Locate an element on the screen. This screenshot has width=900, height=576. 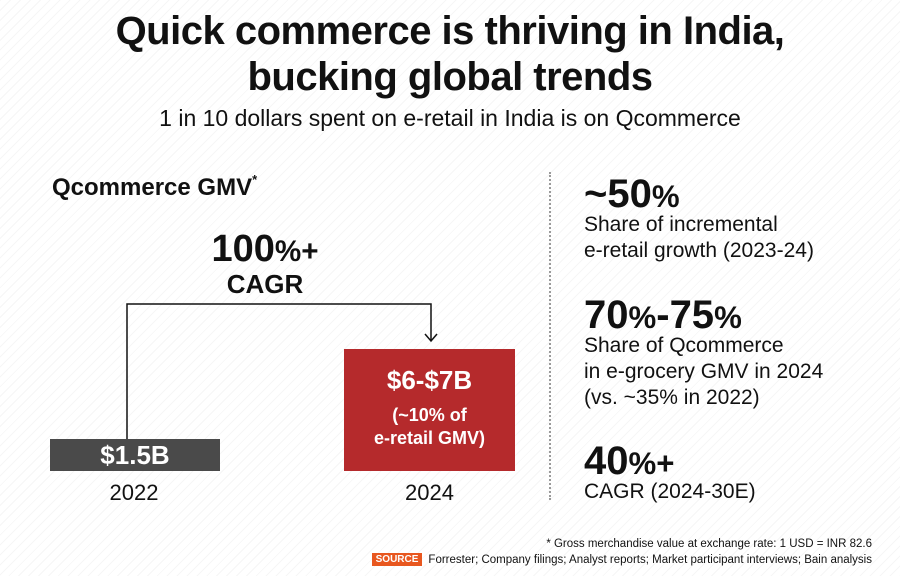
chart-title: Qcommerce GMV* is located at coordinates (155, 187).